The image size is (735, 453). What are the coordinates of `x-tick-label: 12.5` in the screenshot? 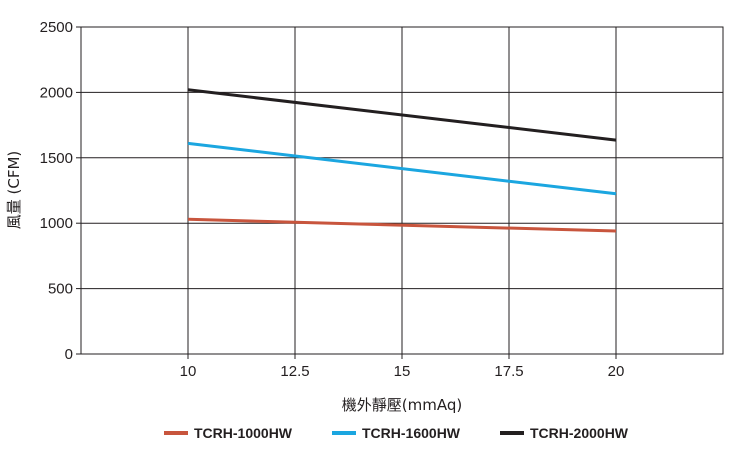 It's located at (294, 371).